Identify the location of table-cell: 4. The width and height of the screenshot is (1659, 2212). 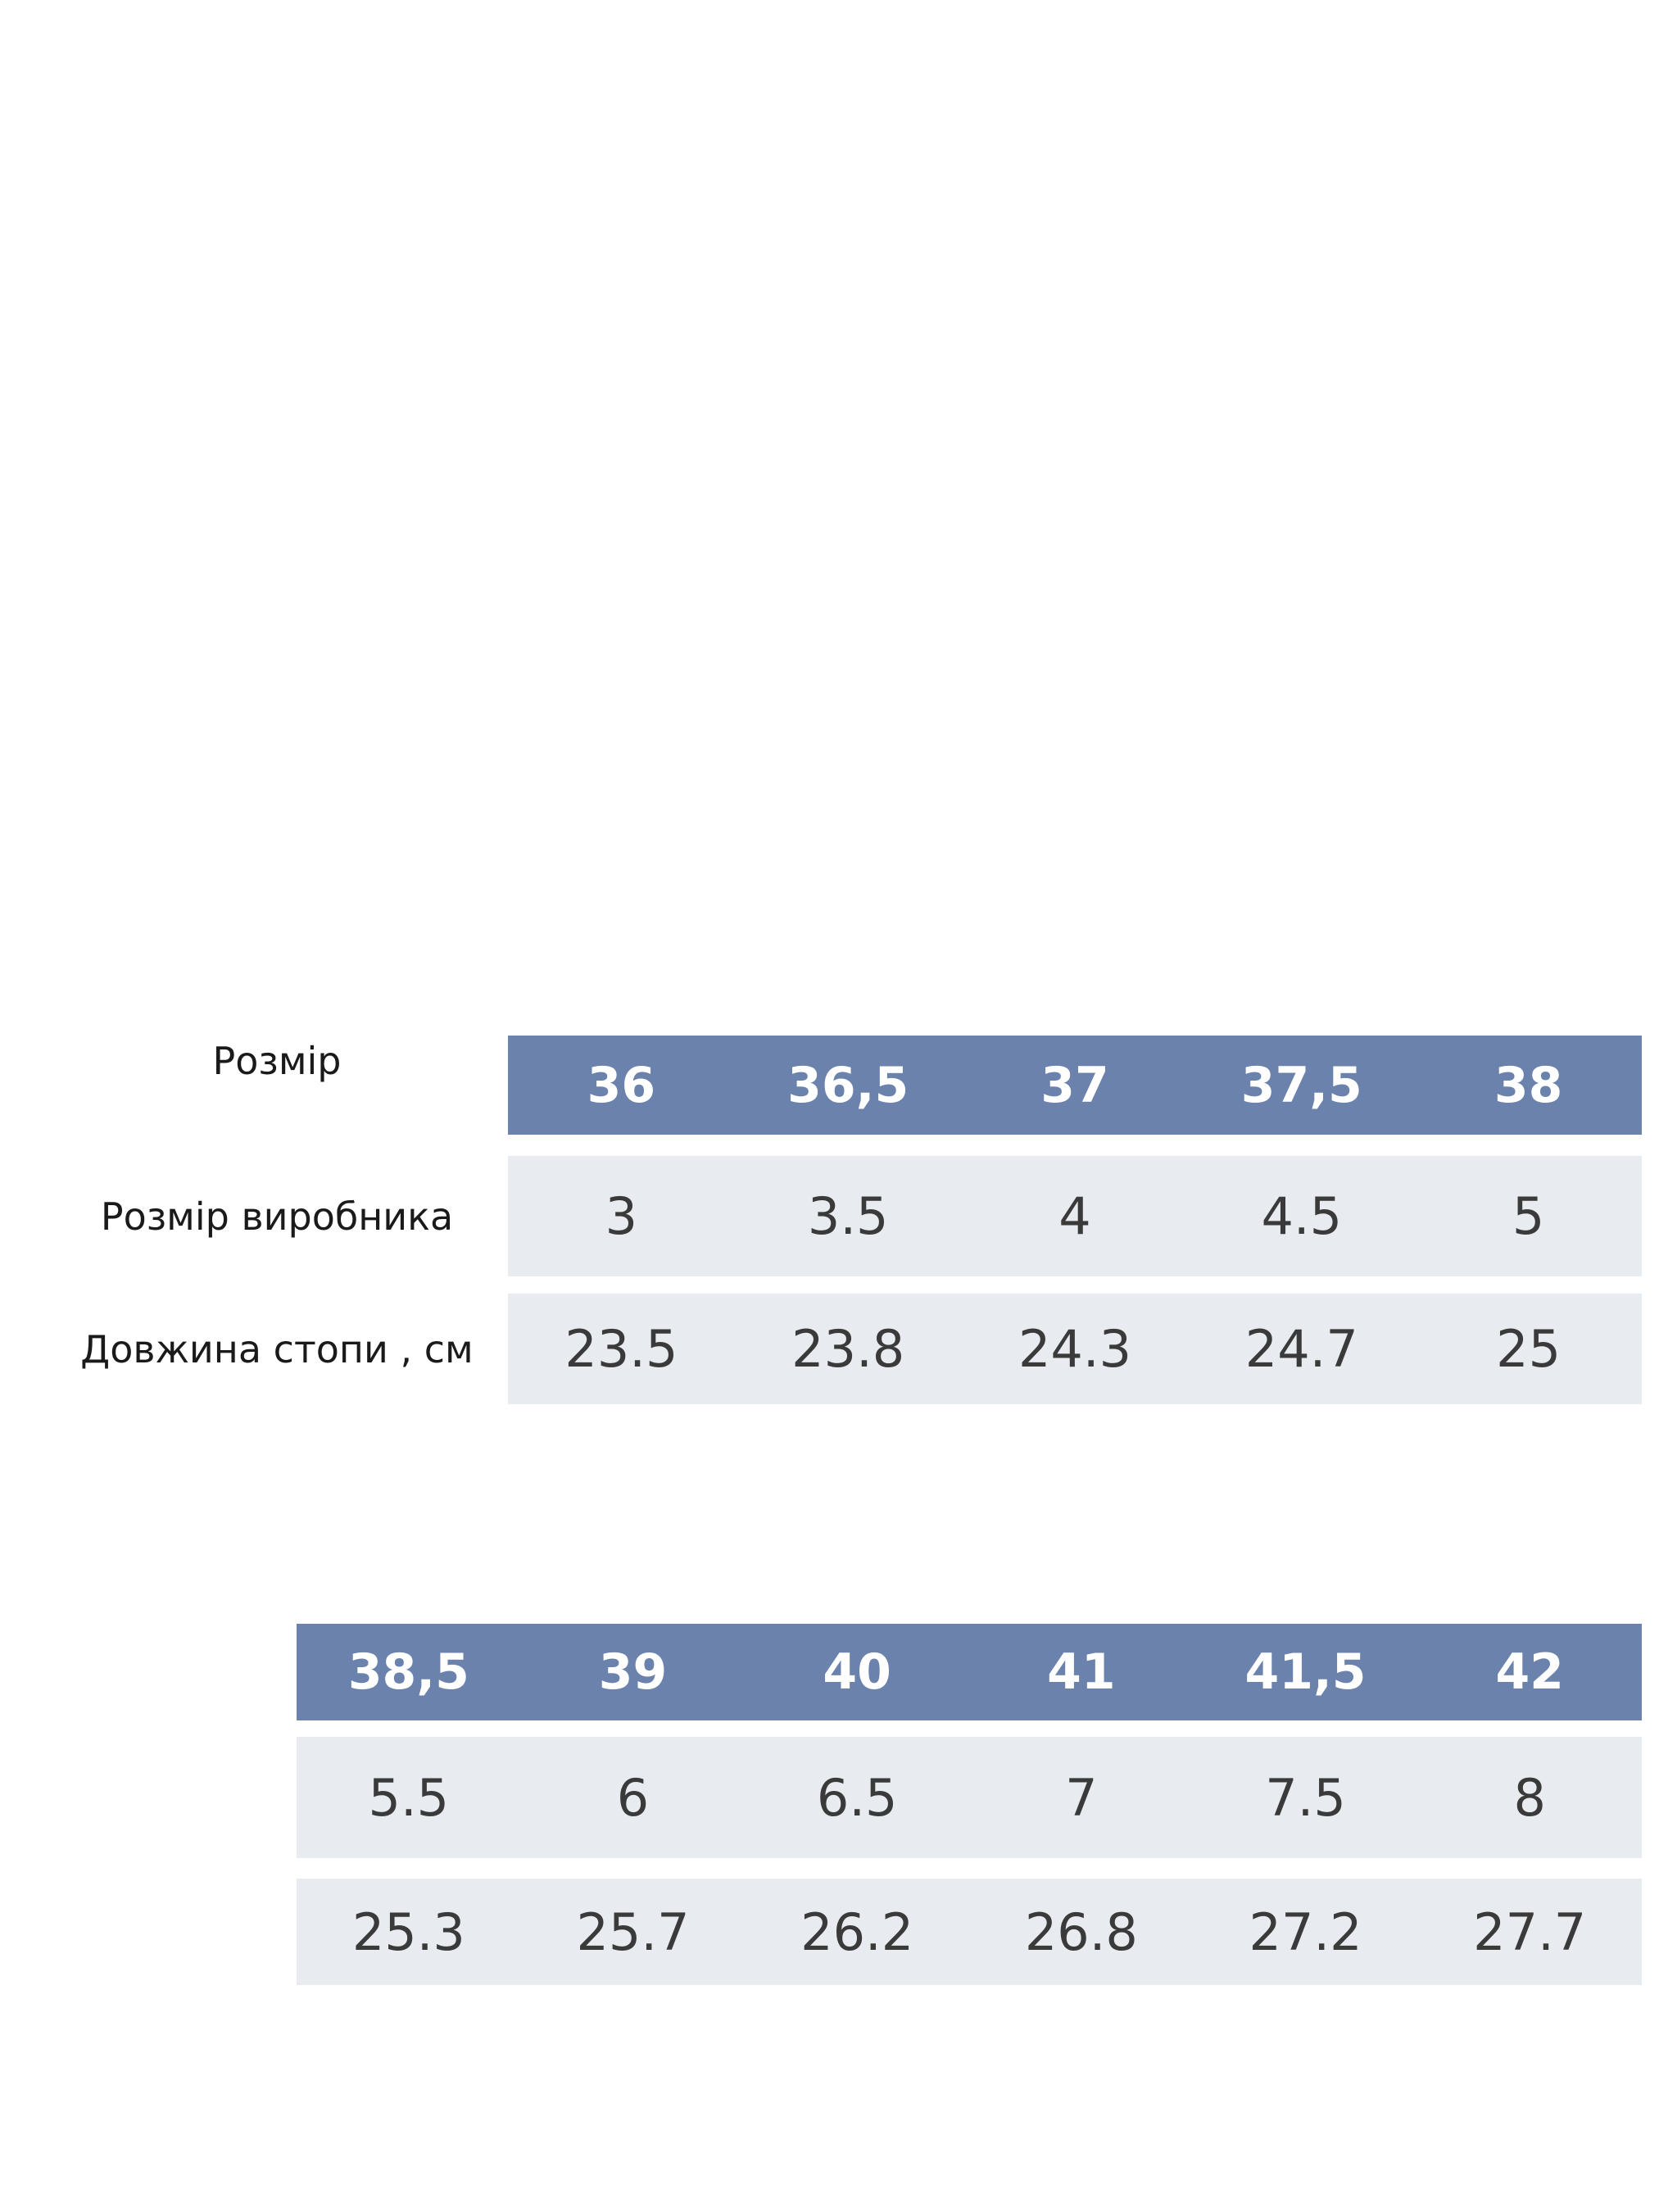
(1074, 1216).